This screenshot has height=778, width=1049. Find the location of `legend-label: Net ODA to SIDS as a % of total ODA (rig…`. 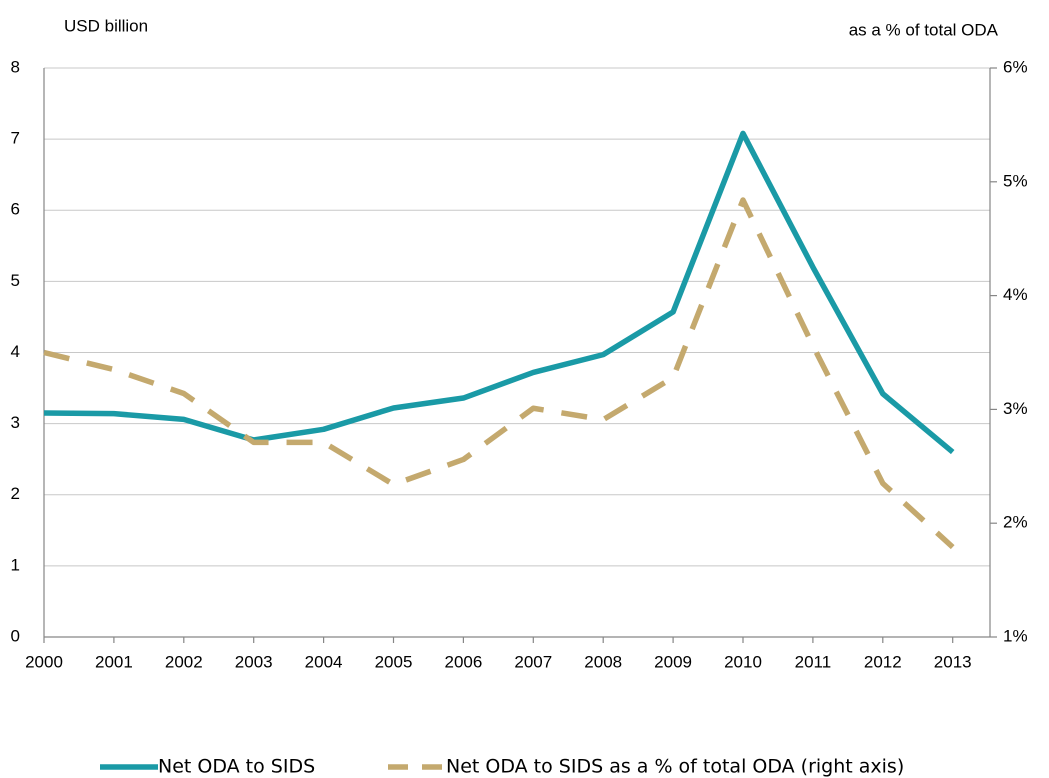

legend-label: Net ODA to SIDS as a % of total ODA (rig… is located at coordinates (675, 767).